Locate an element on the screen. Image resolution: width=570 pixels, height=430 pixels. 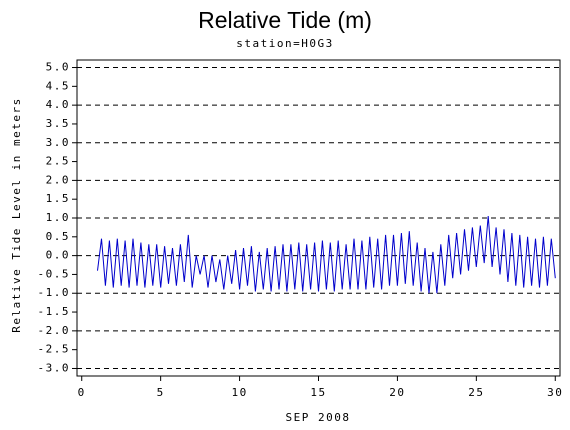
y-tick-label: 0.5 is located at coordinates (58, 236).